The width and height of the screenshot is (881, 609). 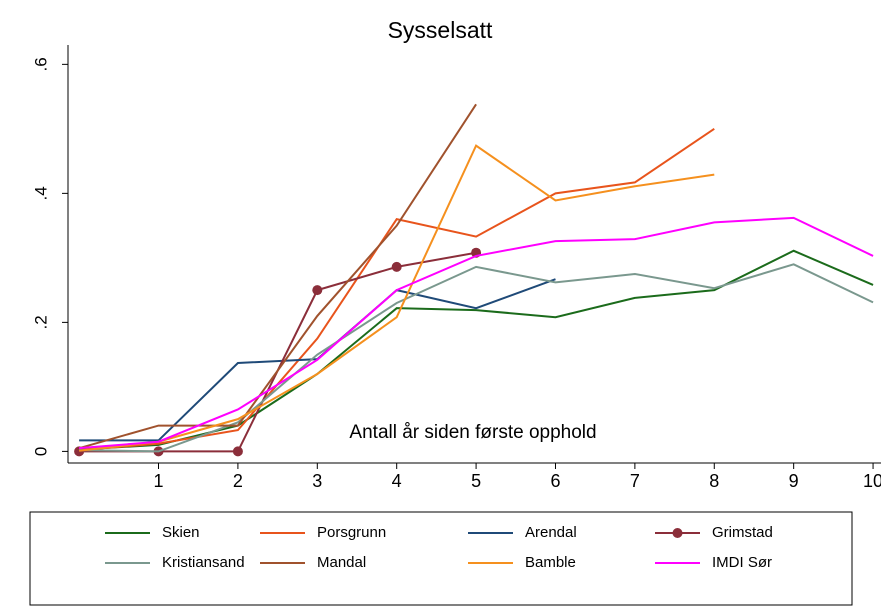 I want to click on x-tick-label: 3, so click(x=317, y=481).